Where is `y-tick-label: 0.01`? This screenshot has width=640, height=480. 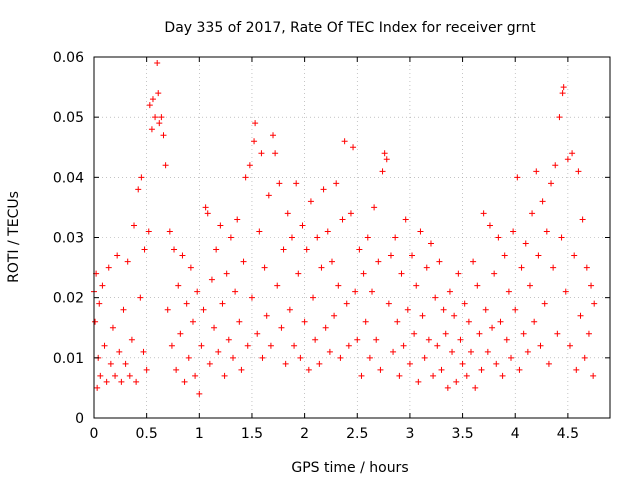
y-tick-label: 0.01 is located at coordinates (68, 359).